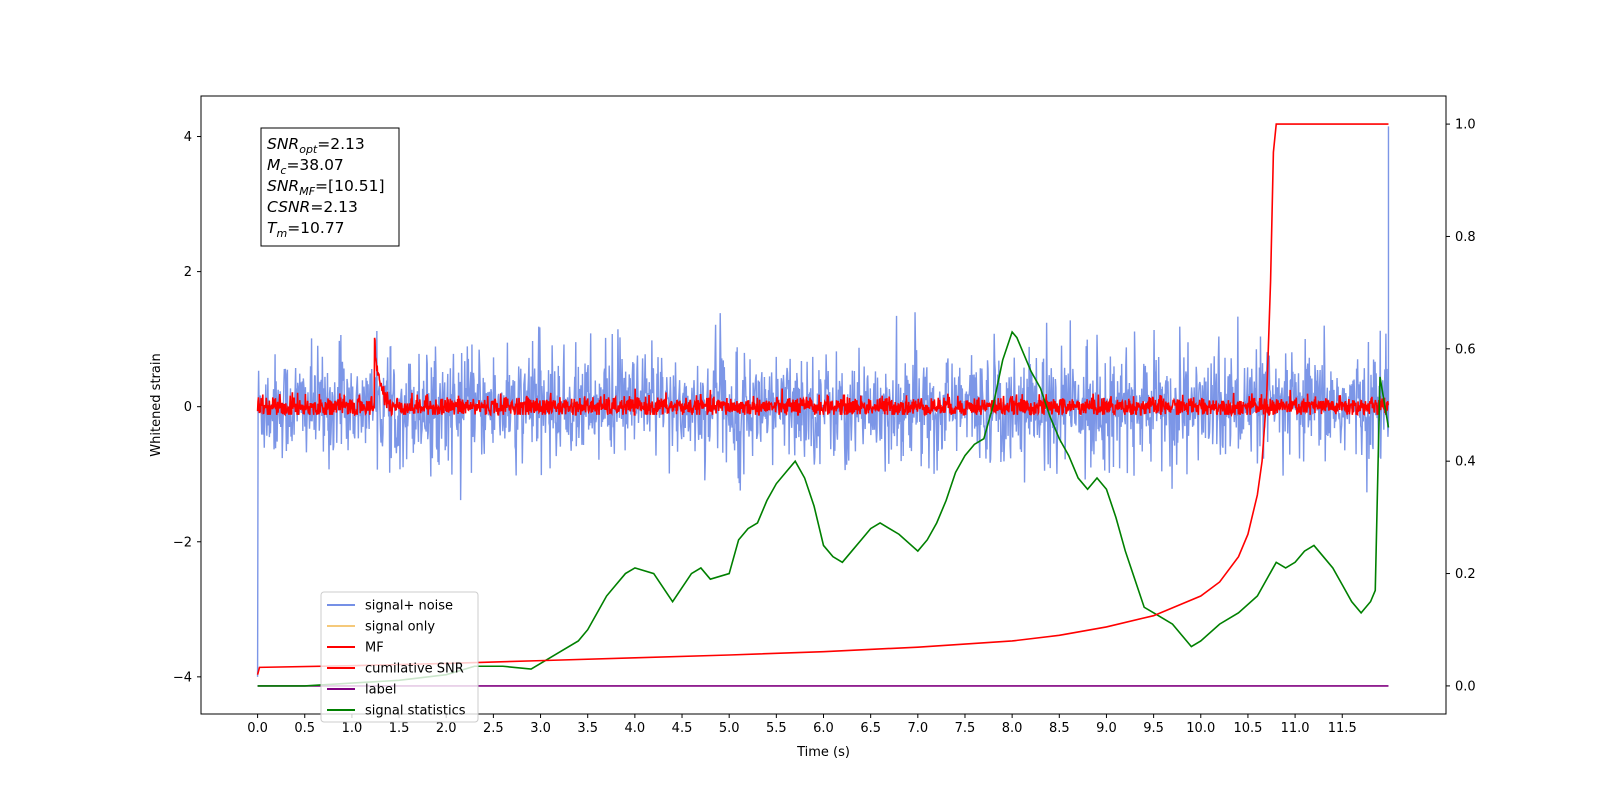 This screenshot has width=1600, height=800. What do you see at coordinates (352, 728) in the screenshot?
I see `x-tick-label: 1.0` at bounding box center [352, 728].